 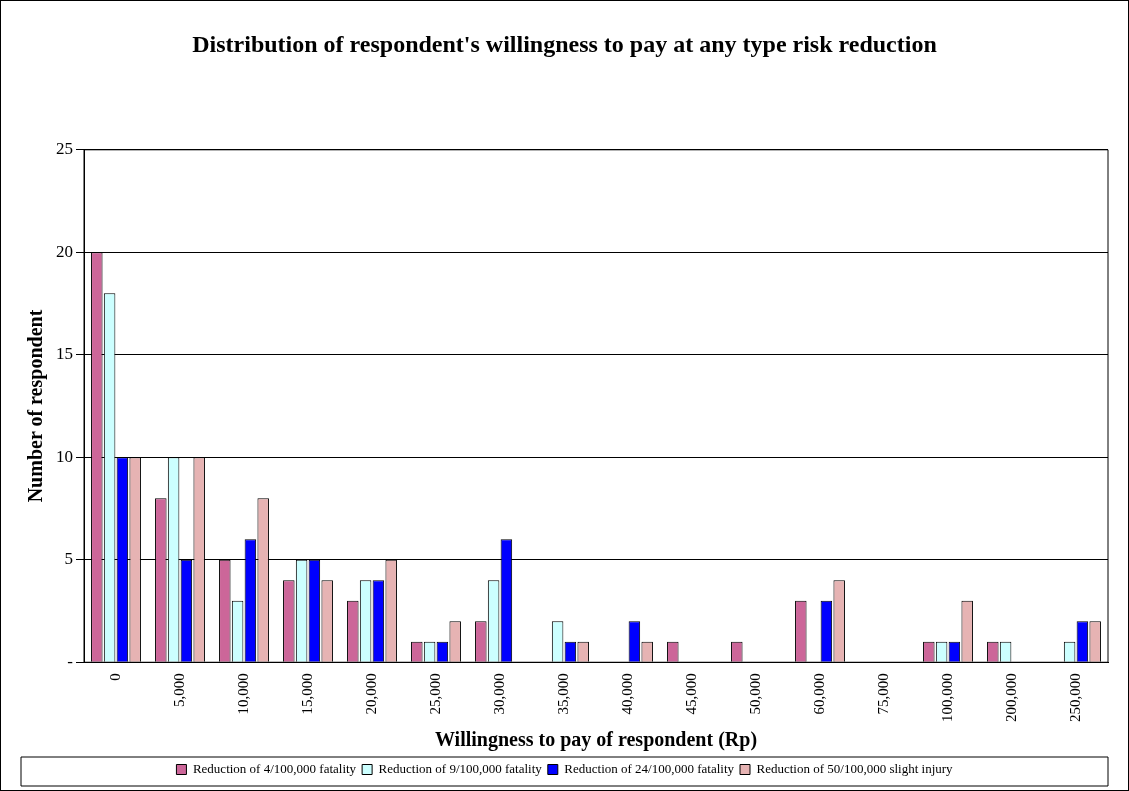 What do you see at coordinates (274, 768) in the screenshot?
I see `legend-label: Reduction of 4/100,000 fatality` at bounding box center [274, 768].